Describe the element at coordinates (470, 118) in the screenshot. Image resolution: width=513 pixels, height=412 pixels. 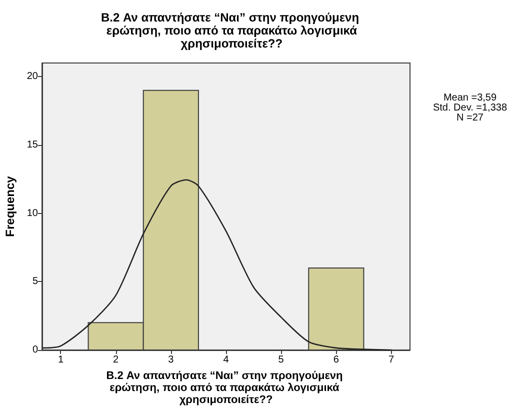
I see `text: N =27` at that location.